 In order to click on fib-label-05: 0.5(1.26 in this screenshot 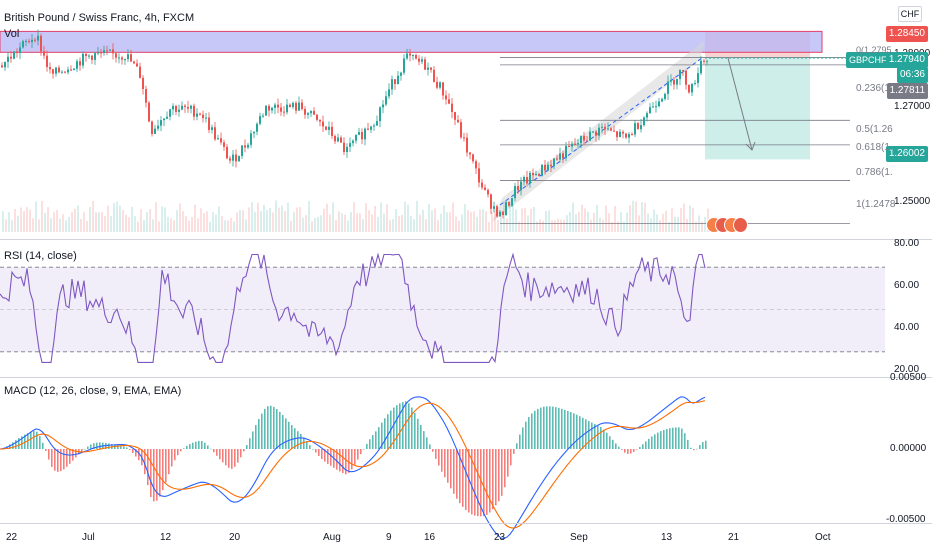, I will do `click(874, 129)`.